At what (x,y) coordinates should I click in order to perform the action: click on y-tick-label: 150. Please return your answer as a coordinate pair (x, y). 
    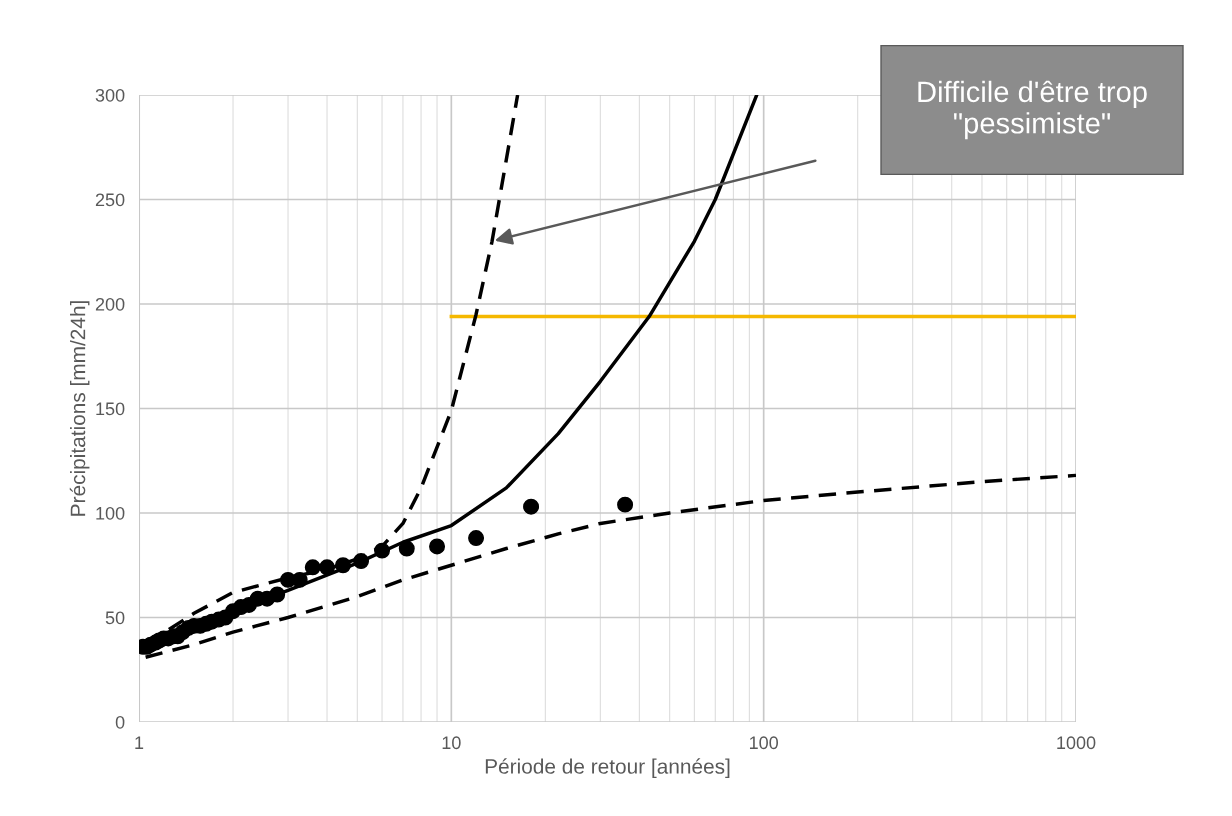
    Looking at the image, I should click on (110, 409).